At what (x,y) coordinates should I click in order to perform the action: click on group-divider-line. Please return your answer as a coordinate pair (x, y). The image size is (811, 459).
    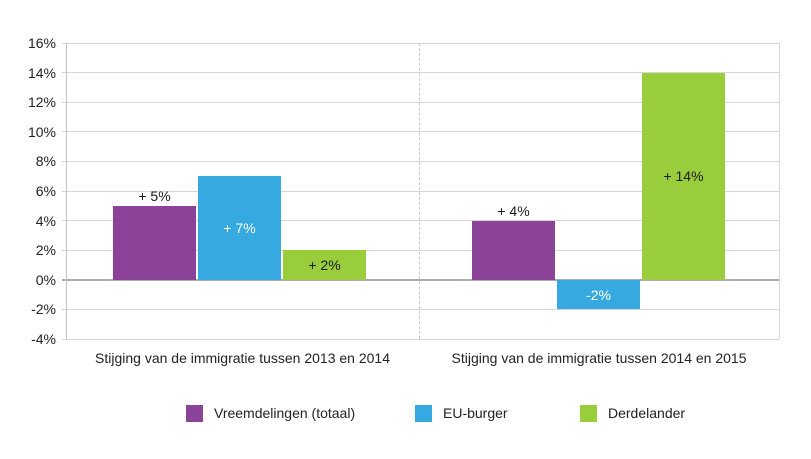
    Looking at the image, I should click on (419, 191).